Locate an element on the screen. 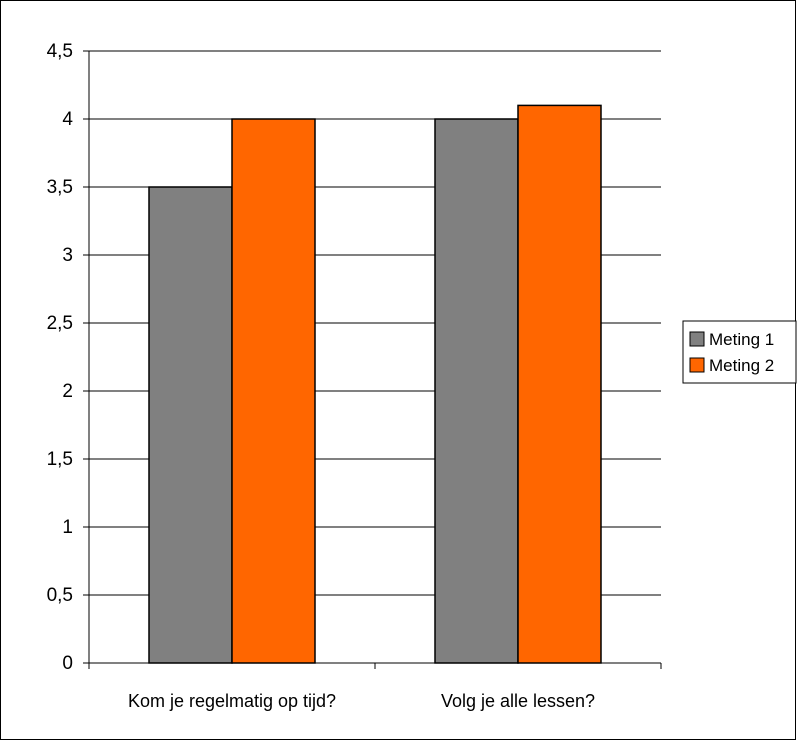 This screenshot has width=797, height=741. legend-box is located at coordinates (739, 352).